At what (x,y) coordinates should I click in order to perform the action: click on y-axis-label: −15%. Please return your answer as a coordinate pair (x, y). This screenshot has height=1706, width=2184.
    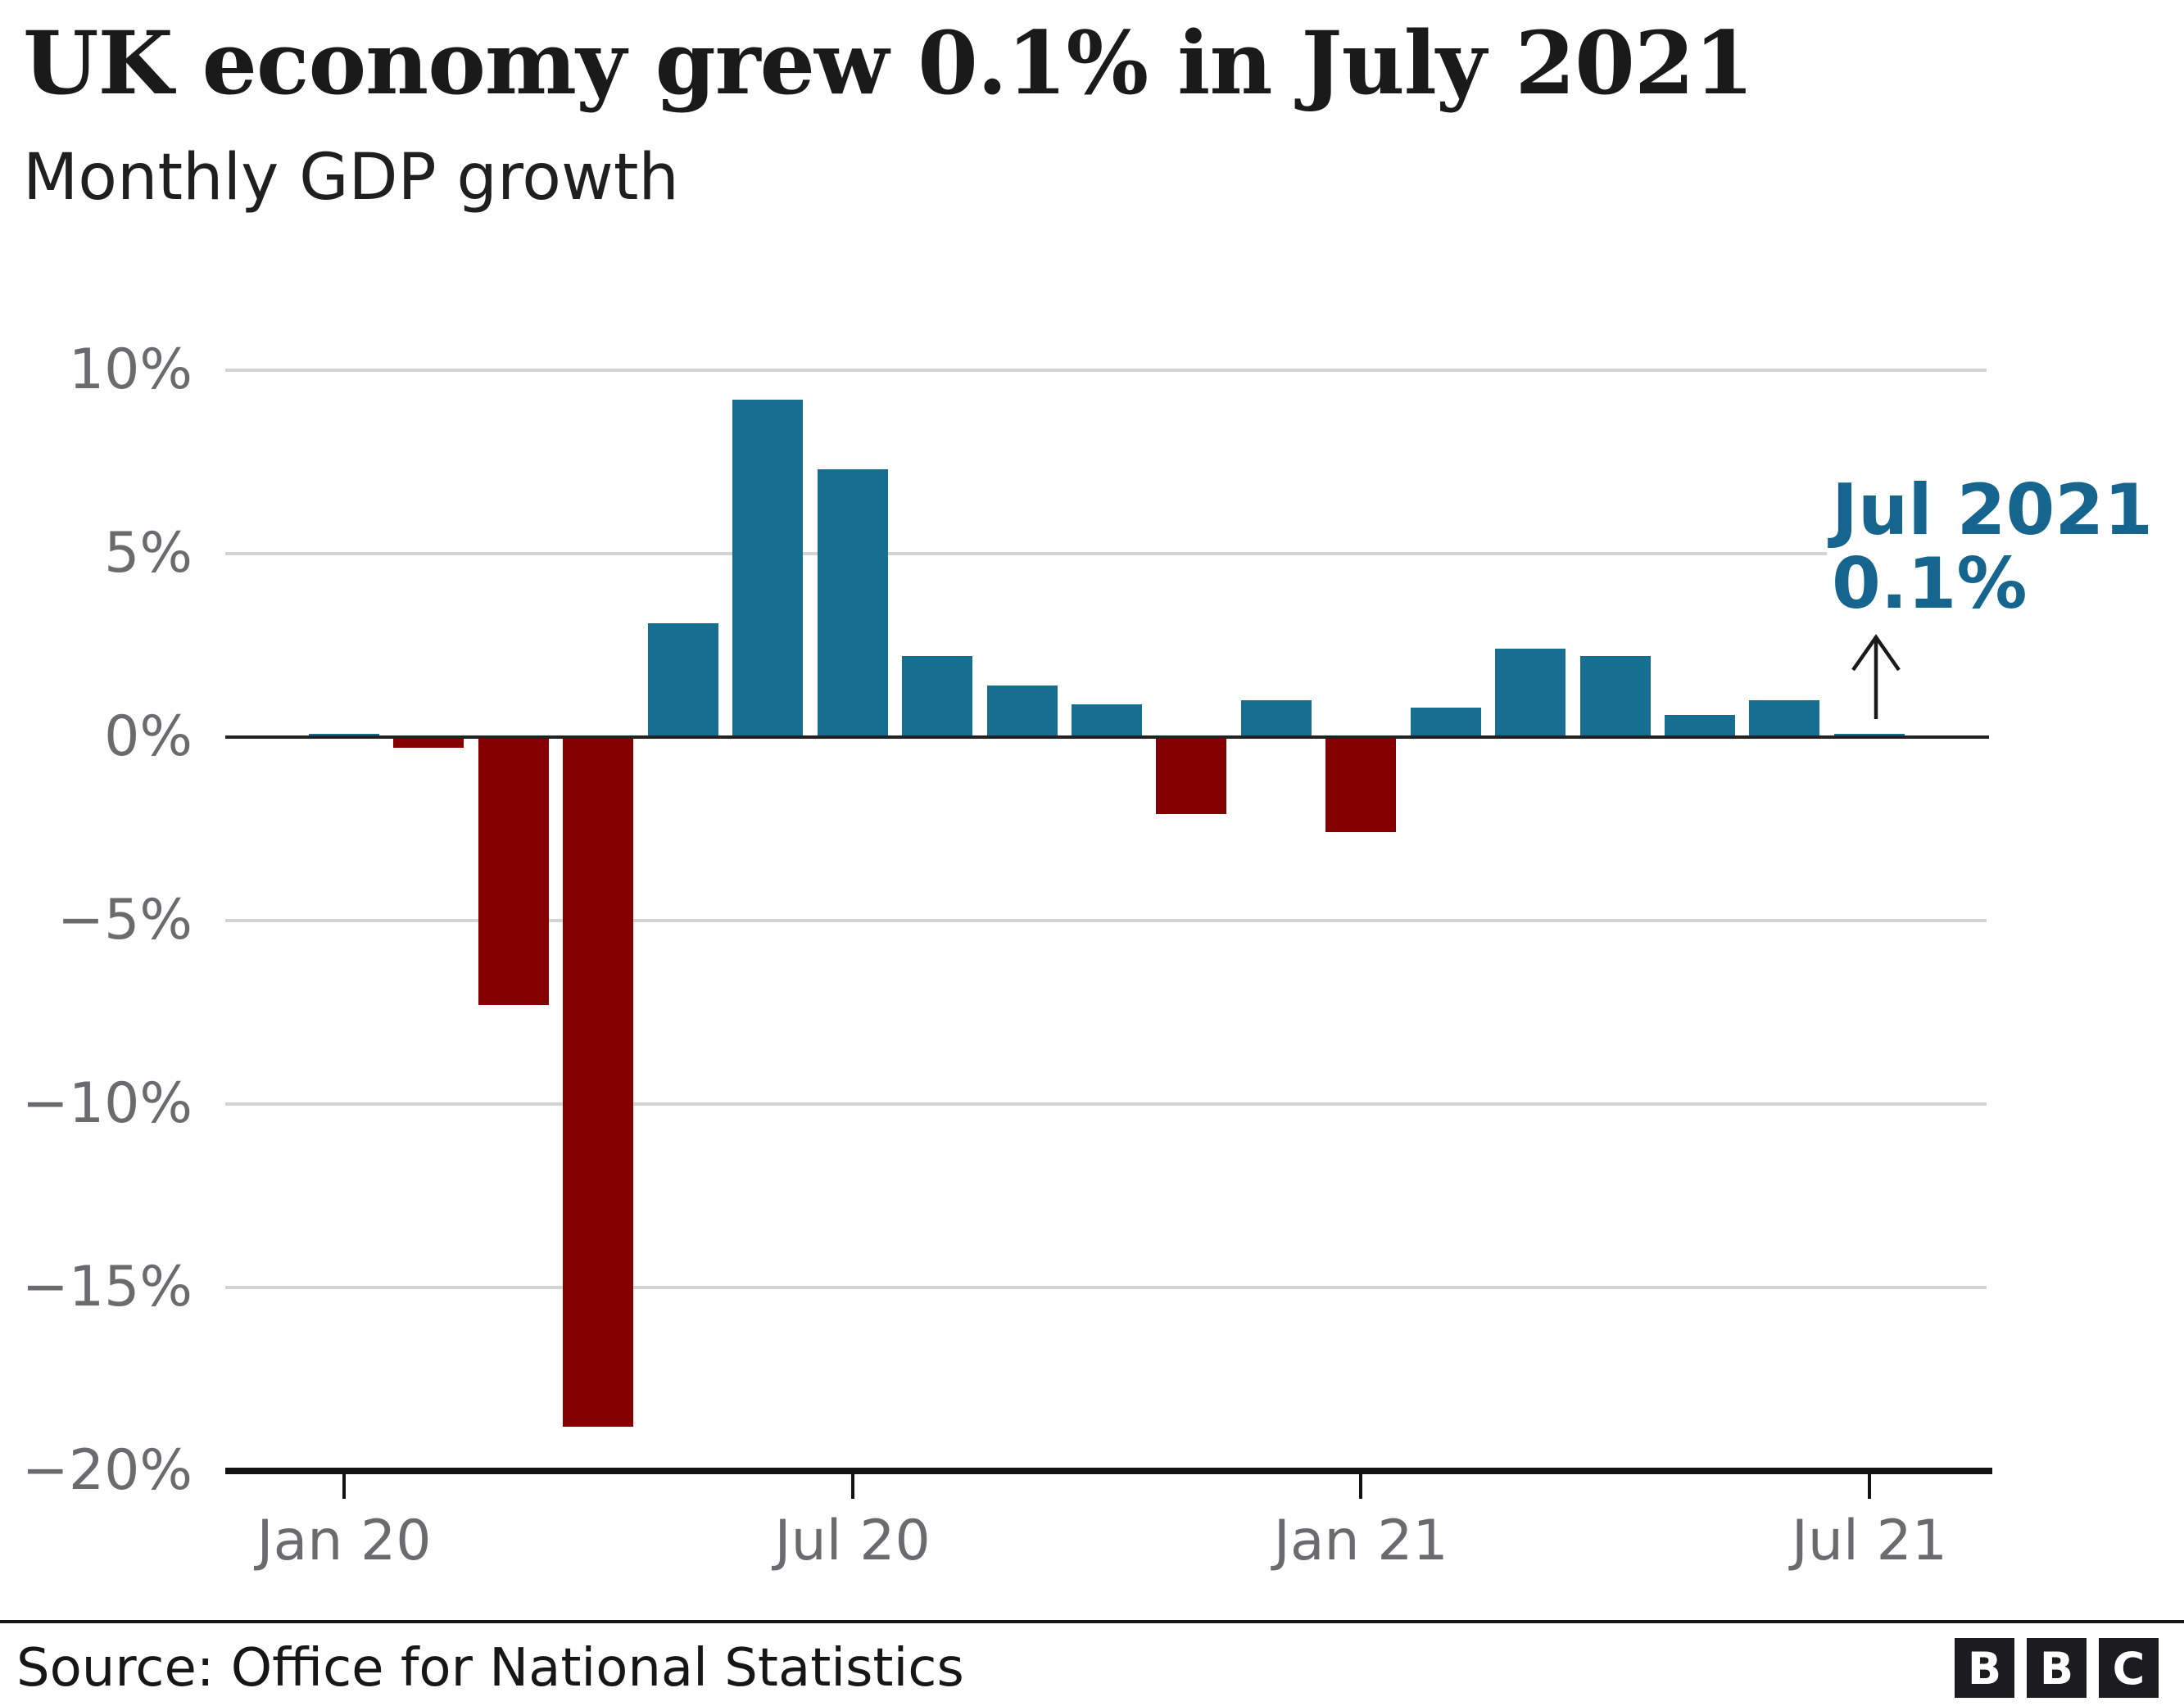
    Looking at the image, I should click on (107, 1287).